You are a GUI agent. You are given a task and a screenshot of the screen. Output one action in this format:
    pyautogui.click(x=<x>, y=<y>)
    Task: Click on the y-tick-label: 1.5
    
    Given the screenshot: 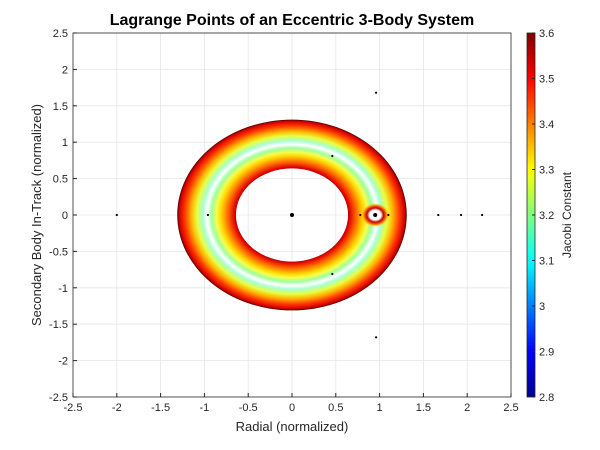 What is the action you would take?
    pyautogui.click(x=60, y=107)
    